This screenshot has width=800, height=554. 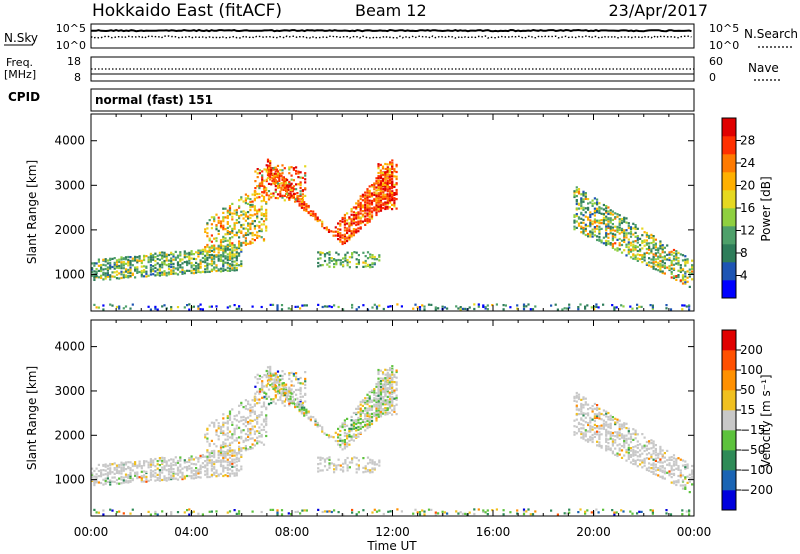 What do you see at coordinates (392, 69) in the screenshot?
I see `freq-strip: Freq. [MHz] 18 8 60 0 Nave` at bounding box center [392, 69].